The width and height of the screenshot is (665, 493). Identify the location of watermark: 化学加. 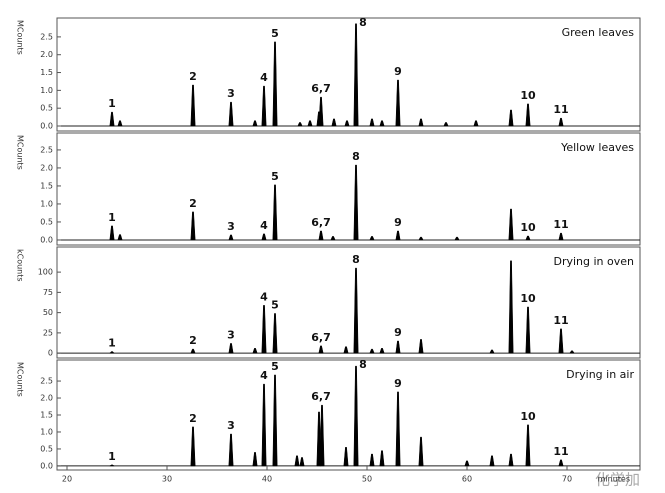
(617, 480).